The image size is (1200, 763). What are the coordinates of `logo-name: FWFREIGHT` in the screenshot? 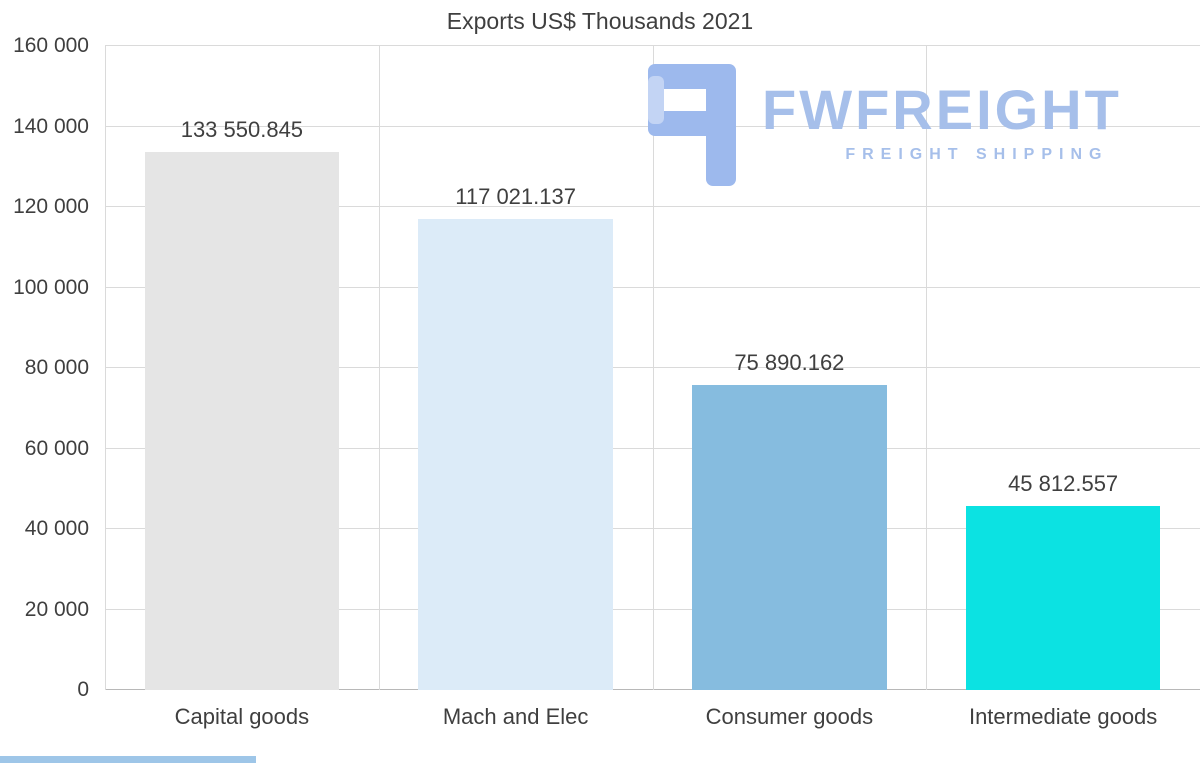 It's located at (942, 109).